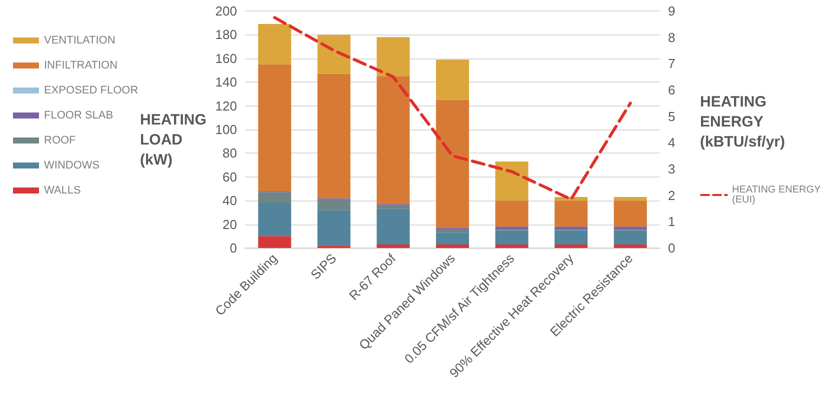 The width and height of the screenshot is (840, 393). What do you see at coordinates (80, 40) in the screenshot?
I see `legend-label: VENTILATION` at bounding box center [80, 40].